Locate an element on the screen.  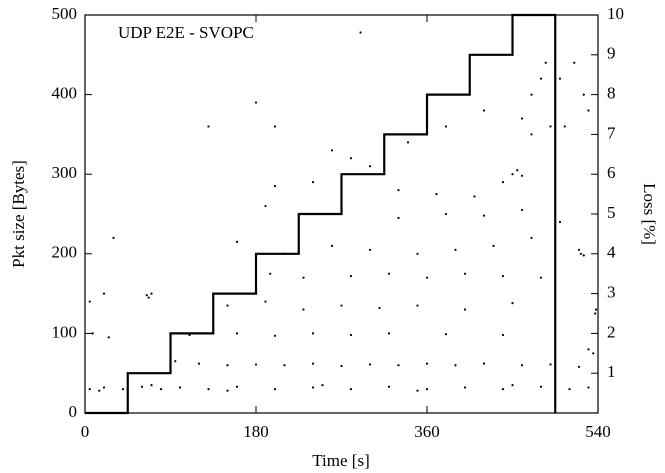
y2-tick-label: 7 is located at coordinates (611, 132).